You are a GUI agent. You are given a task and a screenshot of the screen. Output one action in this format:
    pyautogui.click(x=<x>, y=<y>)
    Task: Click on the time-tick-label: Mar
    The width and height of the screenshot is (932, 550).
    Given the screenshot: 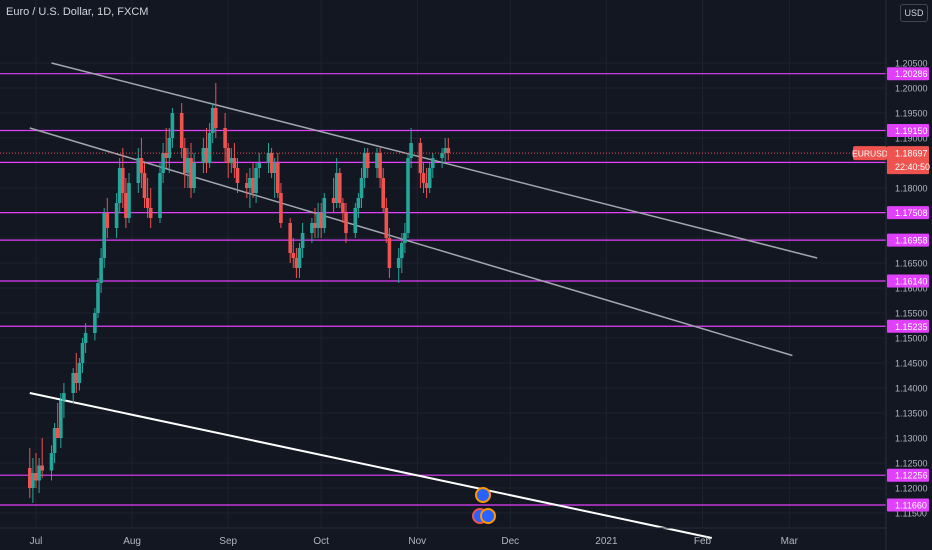 What is the action you would take?
    pyautogui.click(x=790, y=541)
    